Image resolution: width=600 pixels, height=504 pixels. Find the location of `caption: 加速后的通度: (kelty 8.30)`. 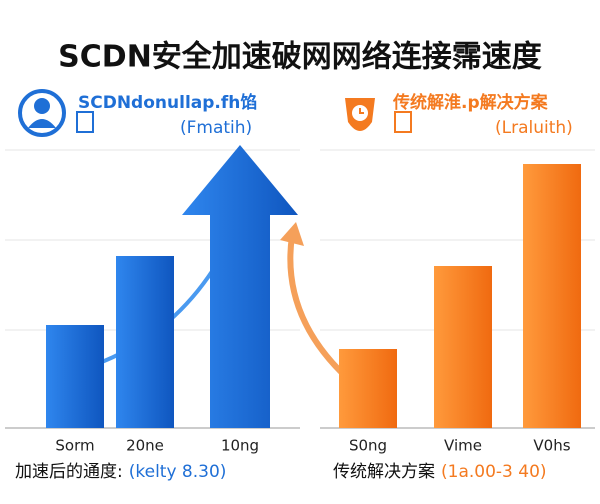

caption: 加速后的通度: (kelty 8.30) is located at coordinates (120, 472).